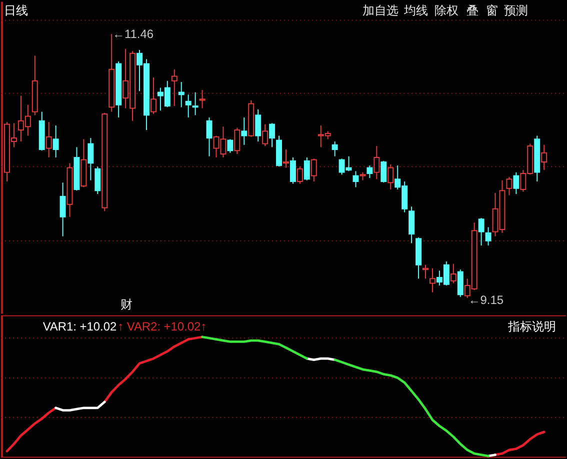 The image size is (567, 459). I want to click on text: 预测, so click(516, 10).